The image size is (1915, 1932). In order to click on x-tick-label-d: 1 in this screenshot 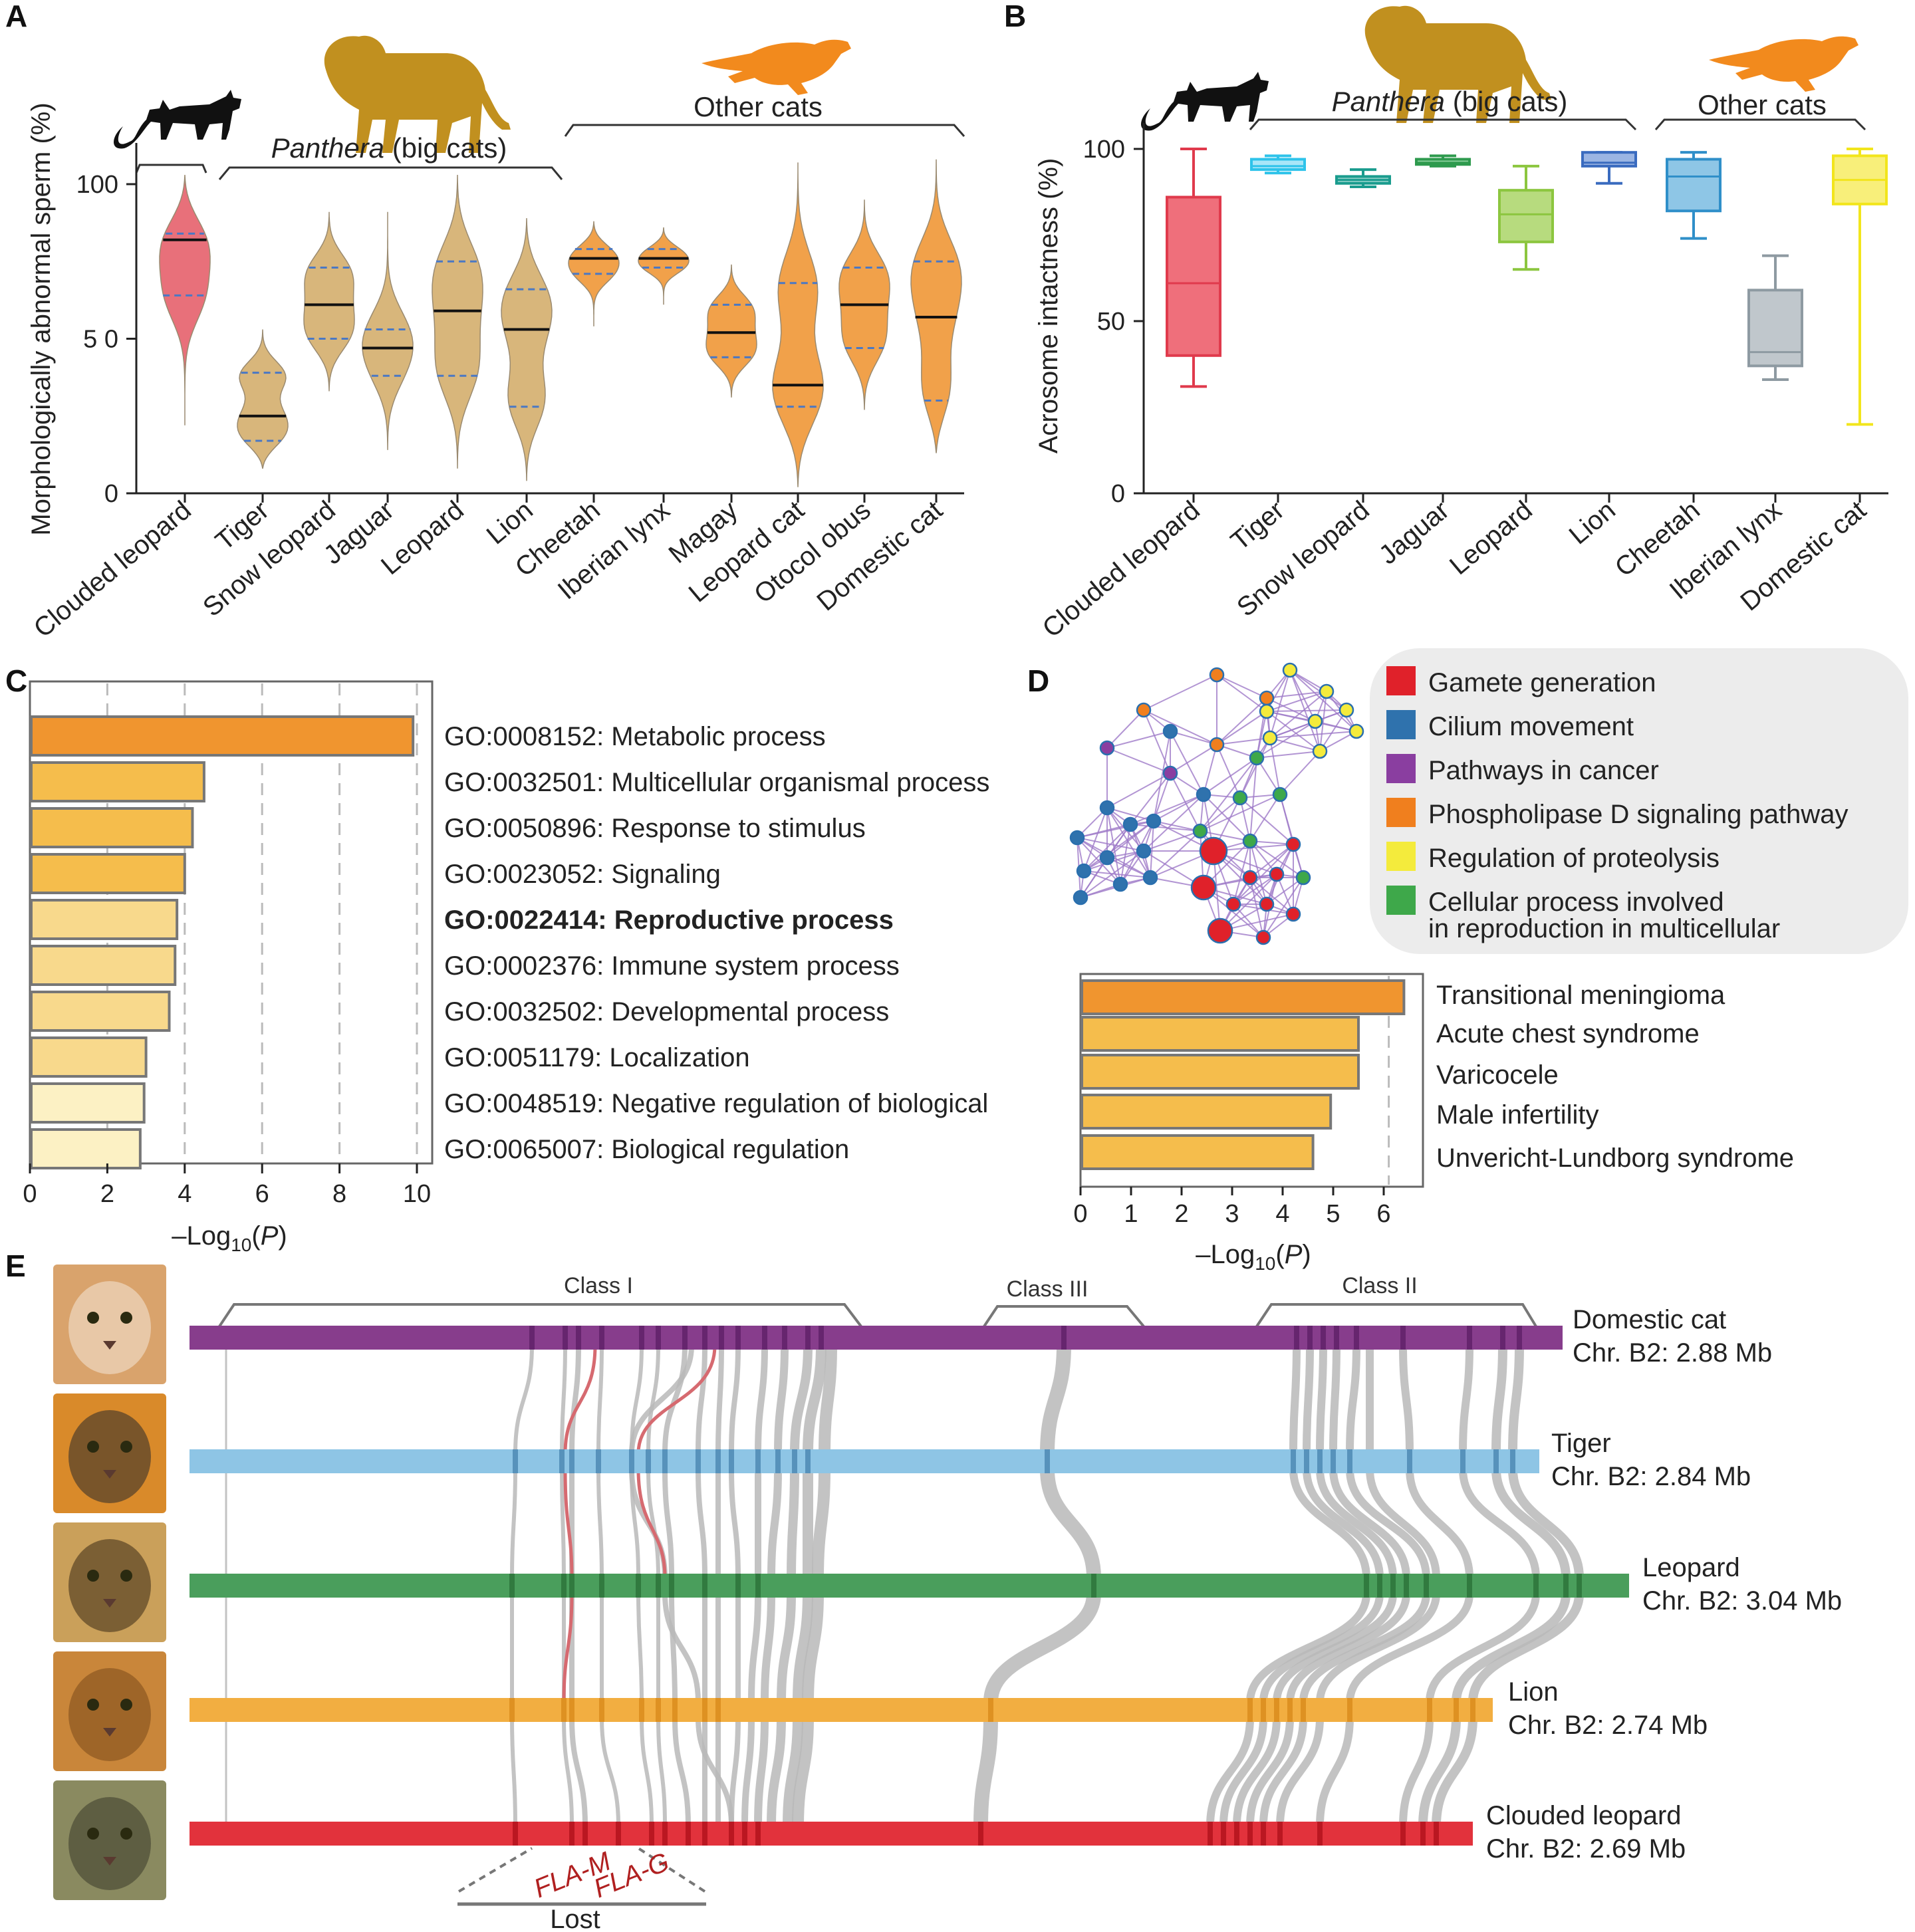, I will do `click(1131, 1214)`.